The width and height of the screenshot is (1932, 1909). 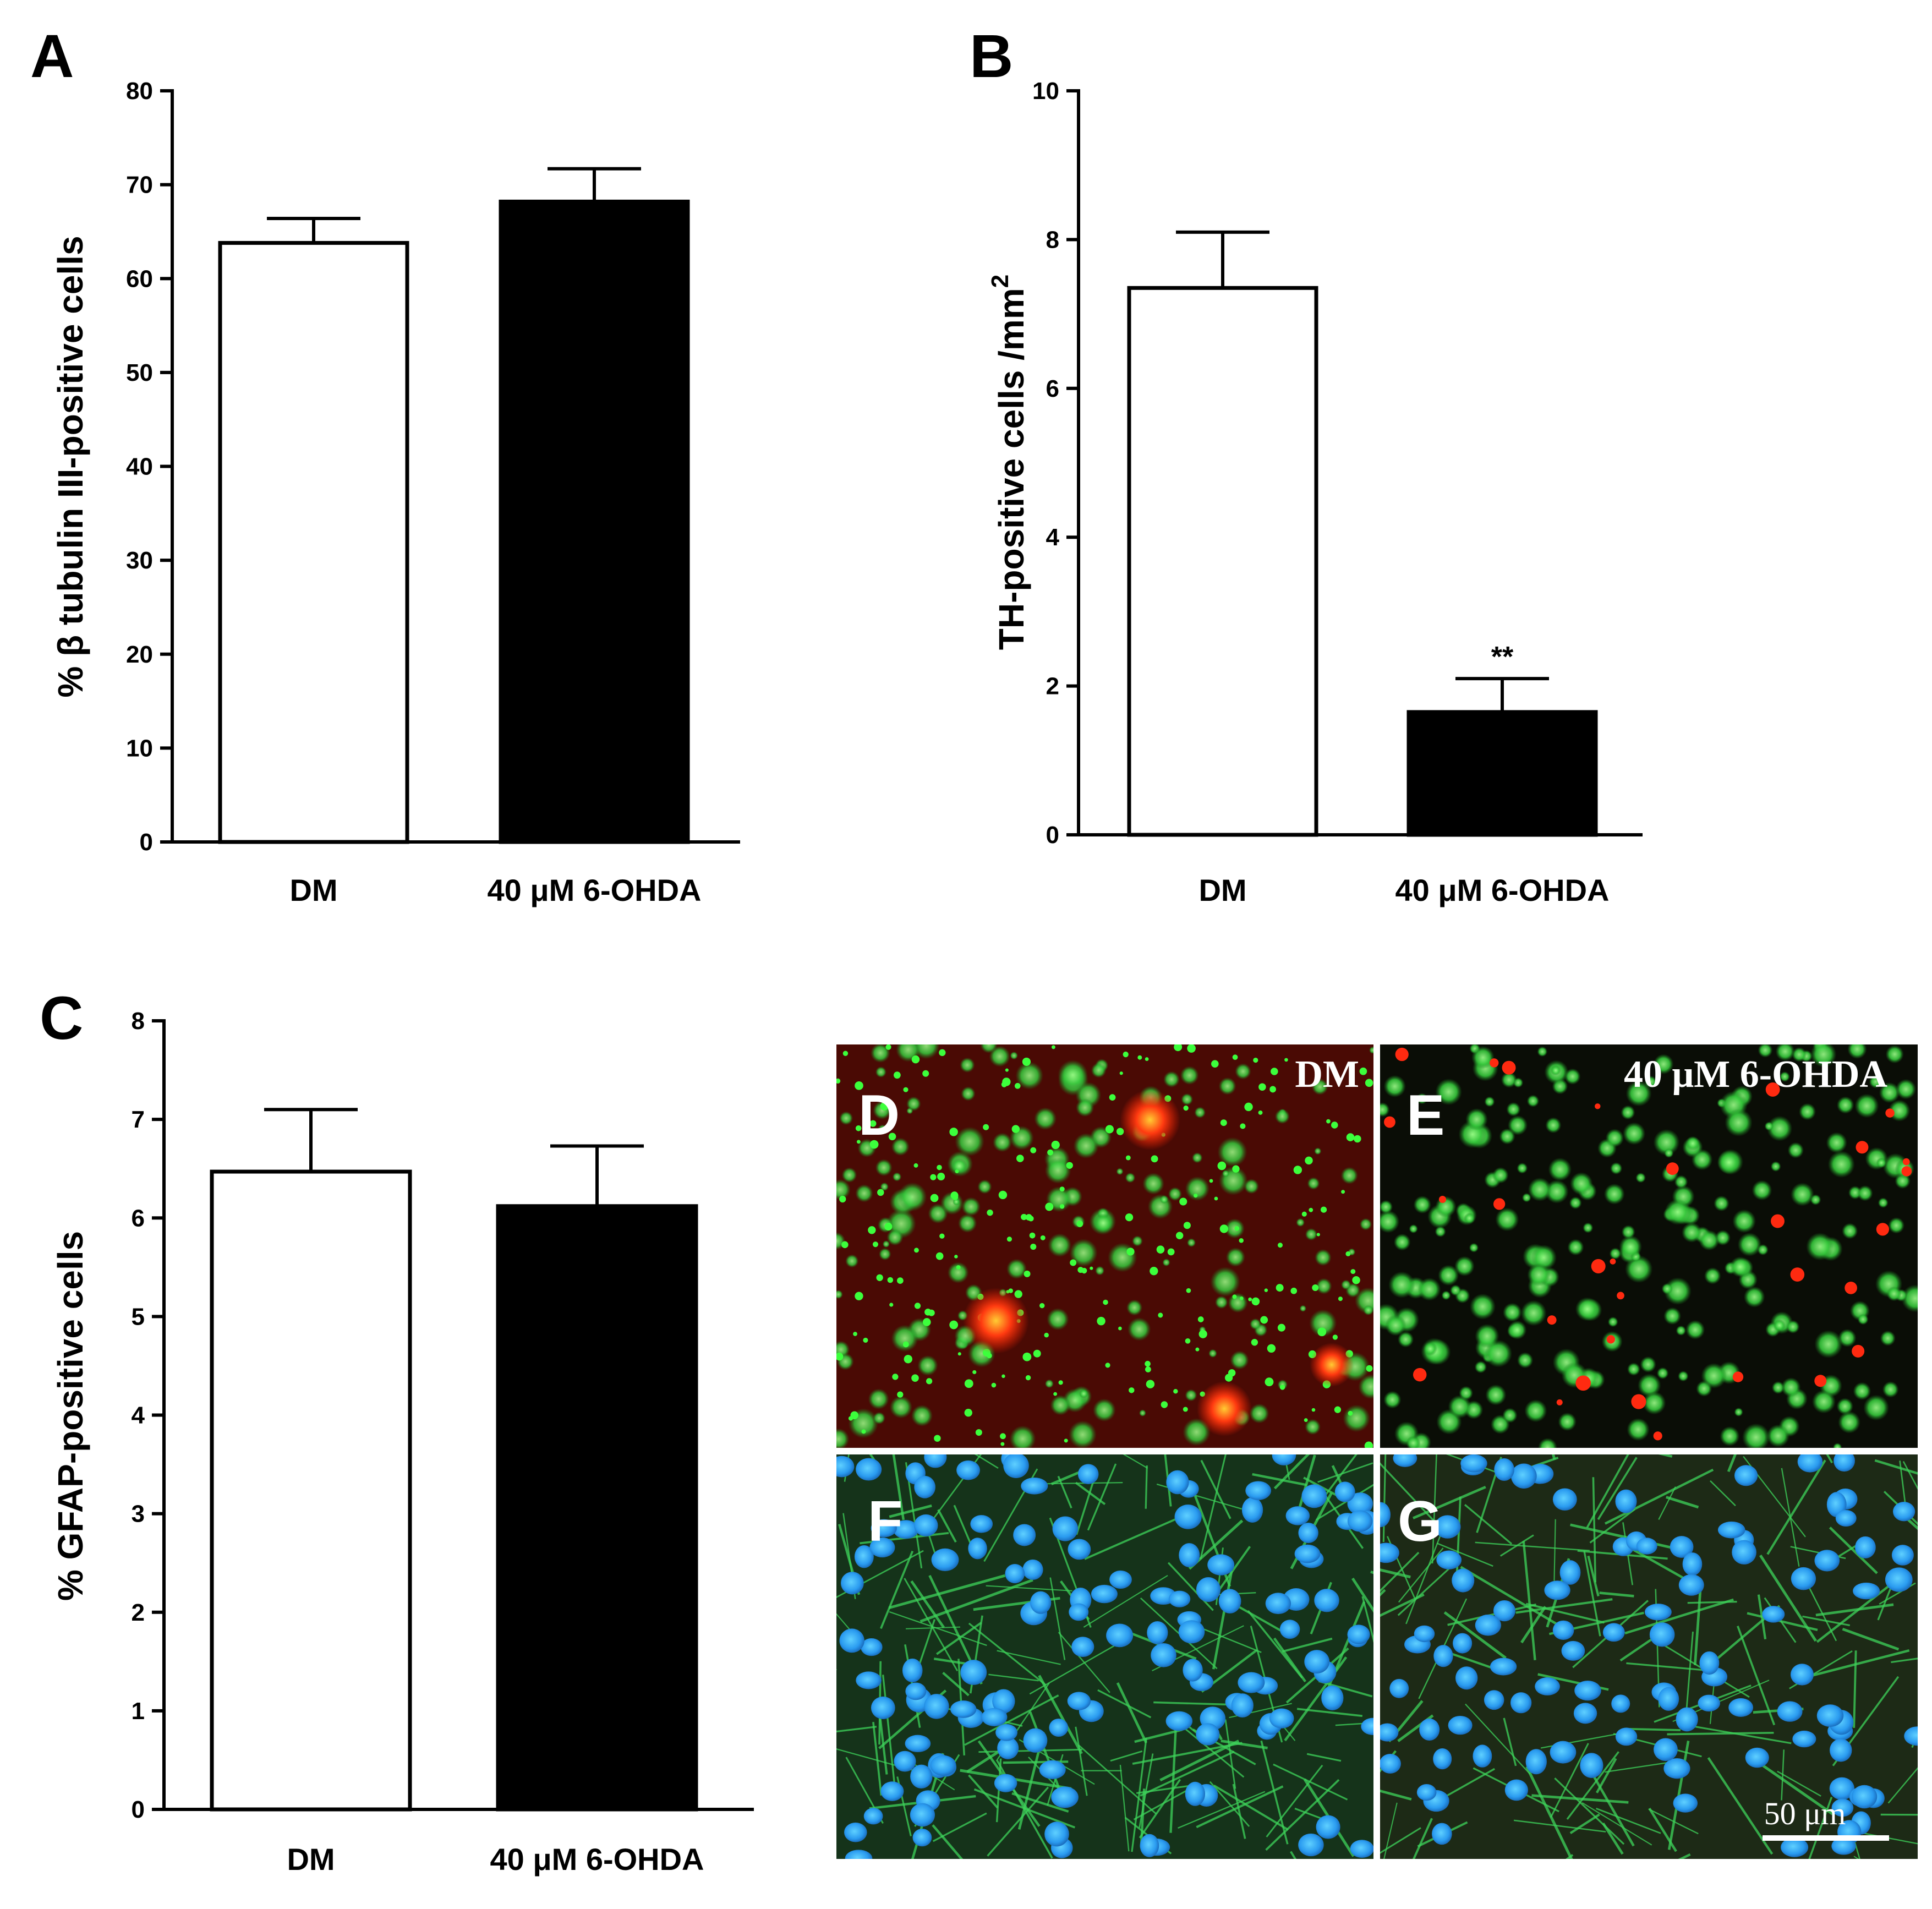 What do you see at coordinates (1222, 561) in the screenshot?
I see `panel-b-bar-dm` at bounding box center [1222, 561].